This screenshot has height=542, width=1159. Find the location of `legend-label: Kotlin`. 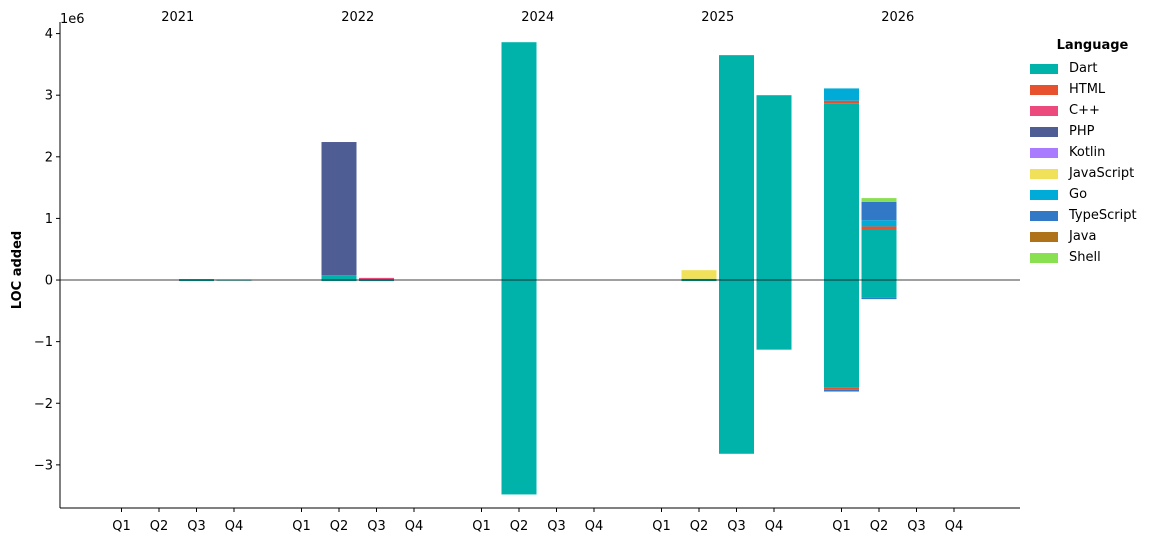

legend-label: Kotlin is located at coordinates (1087, 152).